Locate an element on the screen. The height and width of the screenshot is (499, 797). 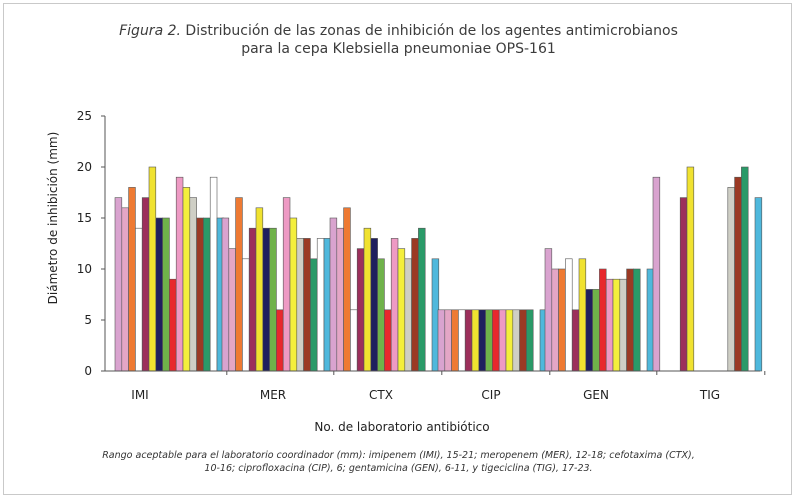
y-tick-label: 10 is located at coordinates (84, 269).